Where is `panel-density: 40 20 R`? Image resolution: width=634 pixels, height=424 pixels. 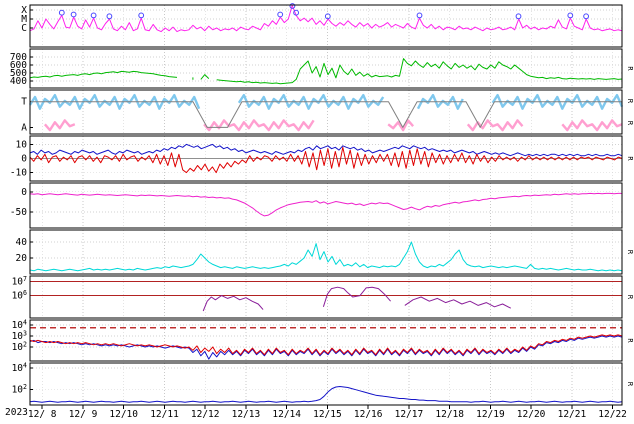
panel-density: 40 20 R is located at coordinates (325, 252).